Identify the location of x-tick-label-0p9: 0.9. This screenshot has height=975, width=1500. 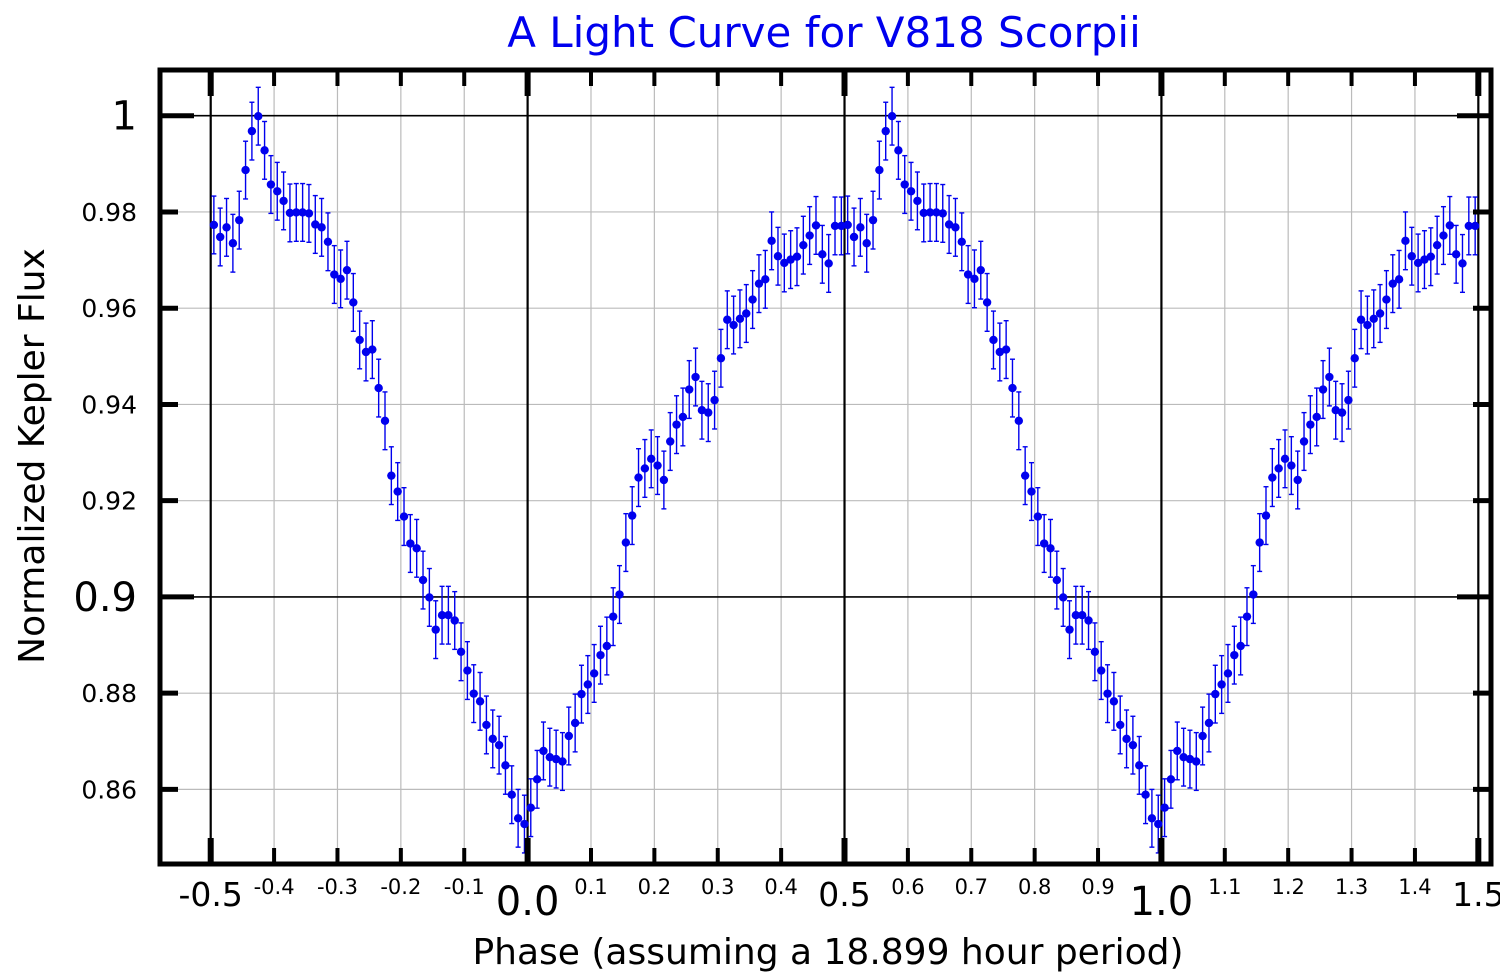
(1097, 887).